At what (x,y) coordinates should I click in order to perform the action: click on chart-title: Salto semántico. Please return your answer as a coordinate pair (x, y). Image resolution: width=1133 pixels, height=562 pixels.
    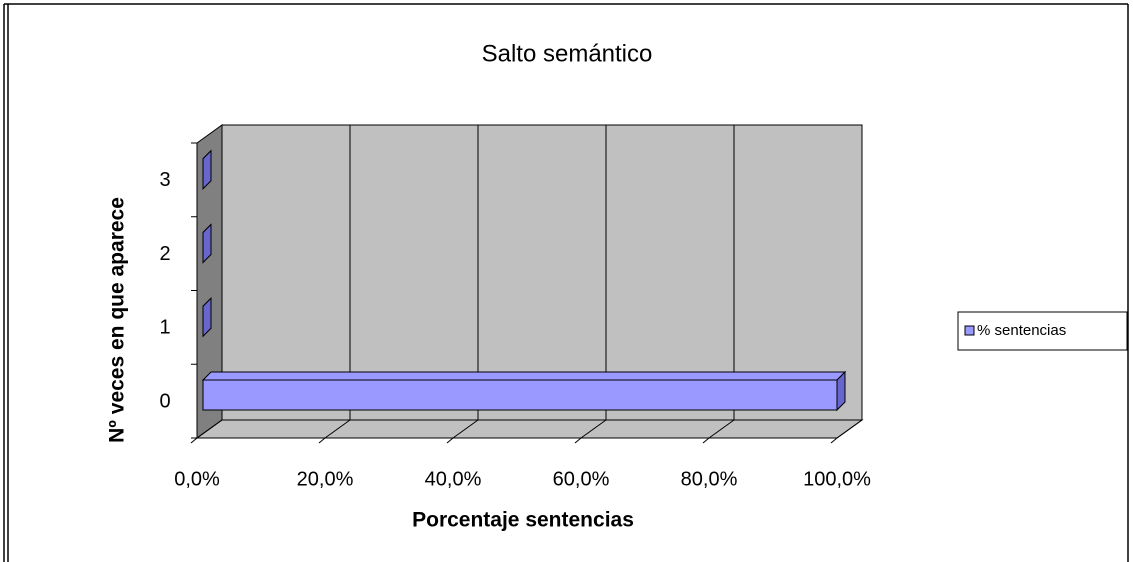
    Looking at the image, I should click on (567, 53).